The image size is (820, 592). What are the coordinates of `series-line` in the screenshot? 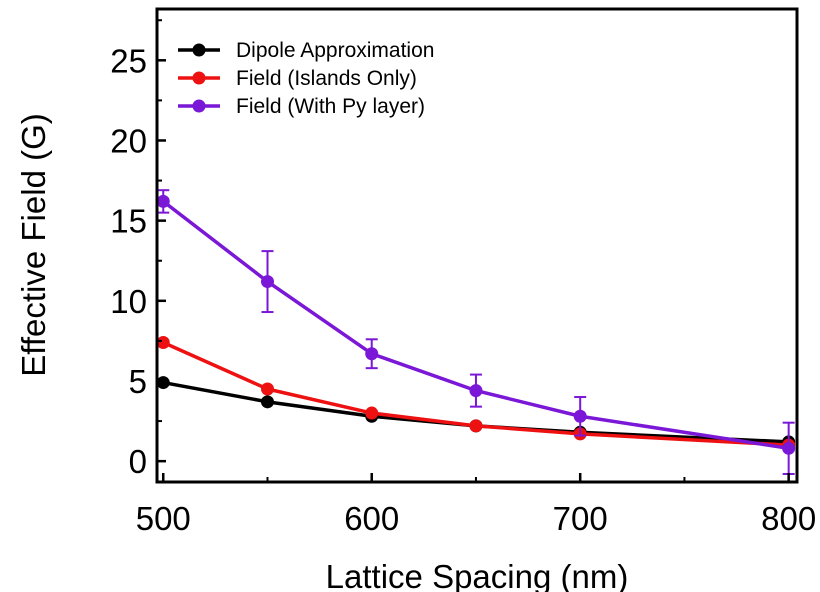 It's located at (475, 393).